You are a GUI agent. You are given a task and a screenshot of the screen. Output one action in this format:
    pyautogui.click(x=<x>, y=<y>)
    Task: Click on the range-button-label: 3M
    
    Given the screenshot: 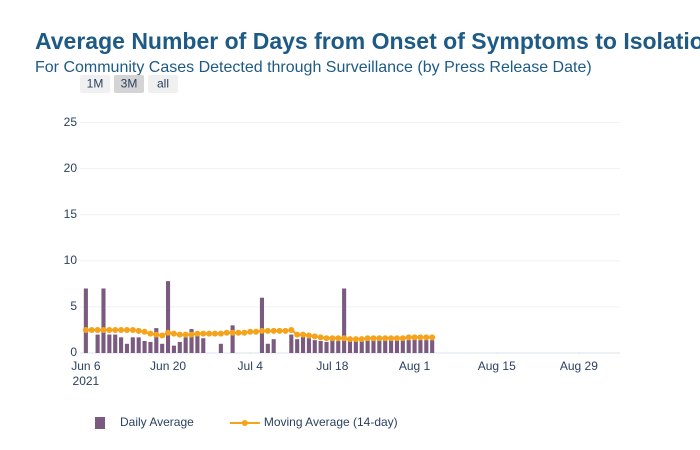 What is the action you would take?
    pyautogui.click(x=129, y=84)
    